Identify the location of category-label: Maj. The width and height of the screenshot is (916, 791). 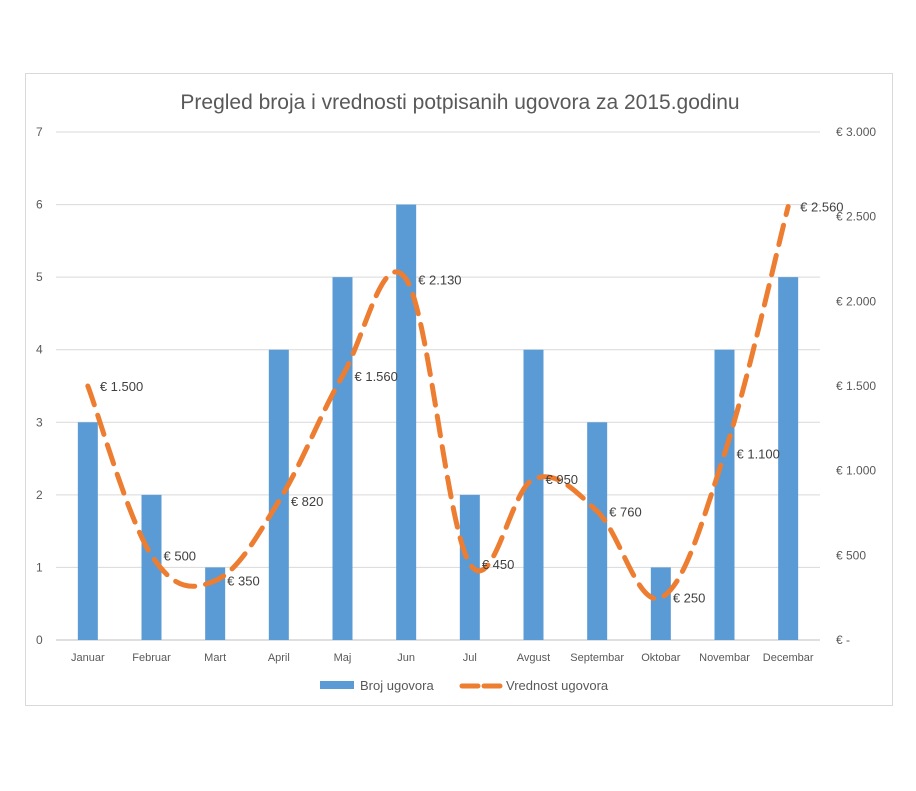
(343, 658).